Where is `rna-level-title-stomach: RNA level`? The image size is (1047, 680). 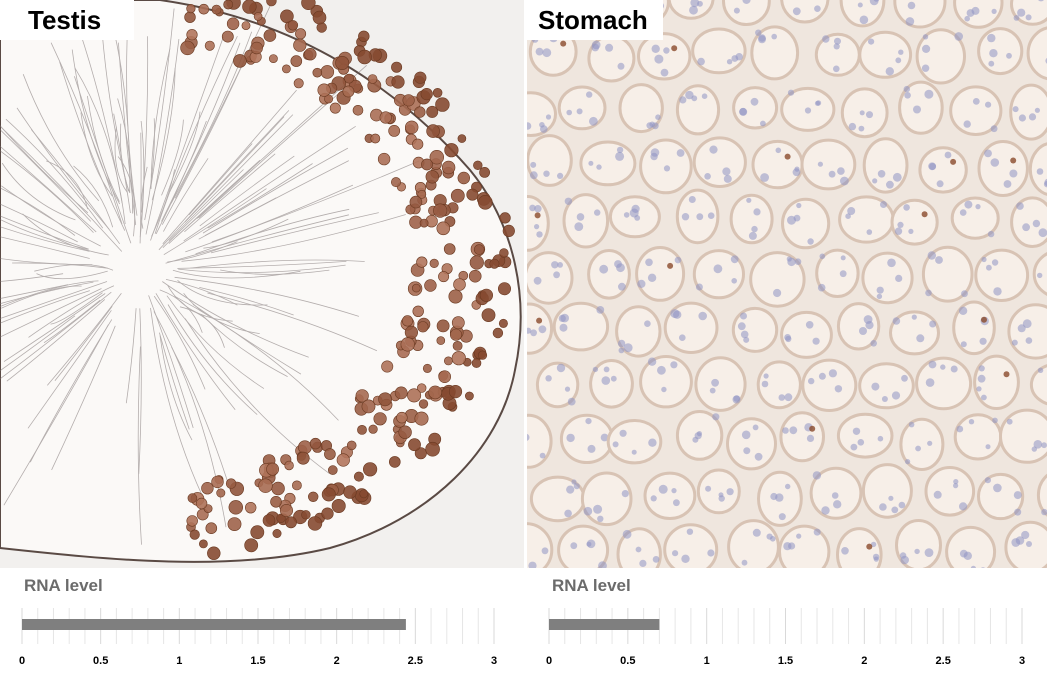 rna-level-title-stomach: RNA level is located at coordinates (591, 585).